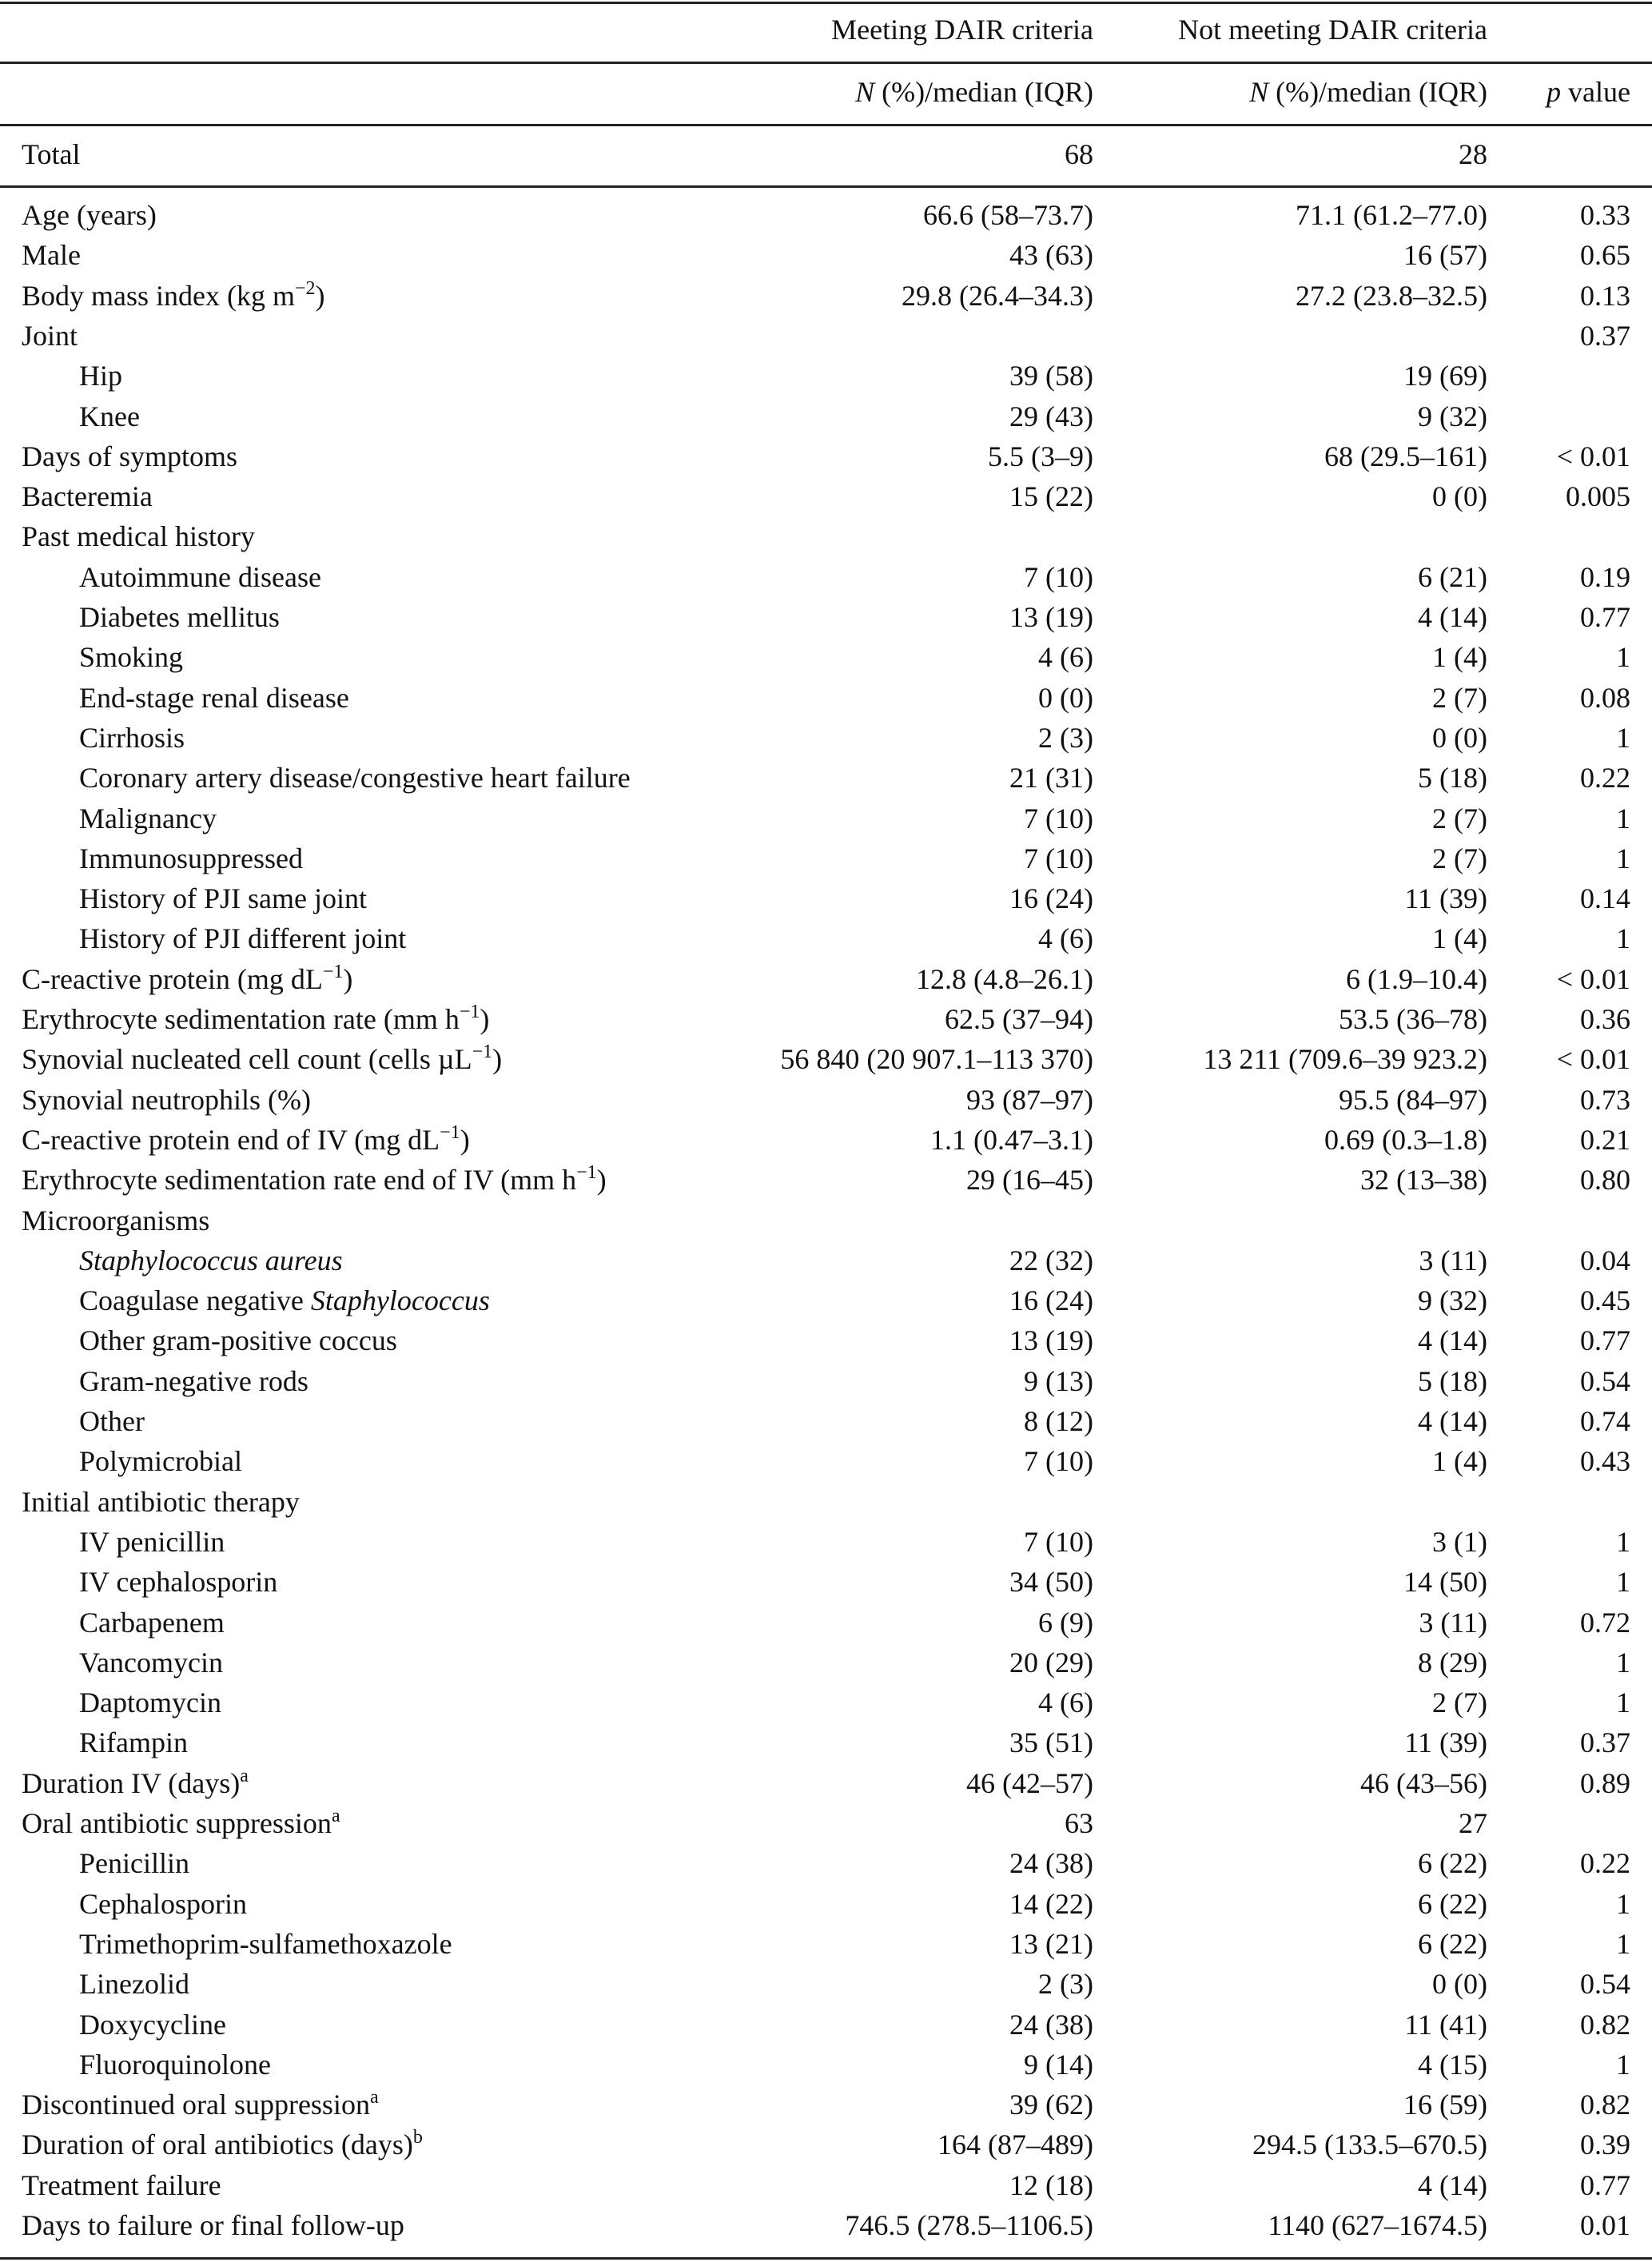  What do you see at coordinates (1051, 2184) in the screenshot?
I see `value-meeting: 12 (18)` at bounding box center [1051, 2184].